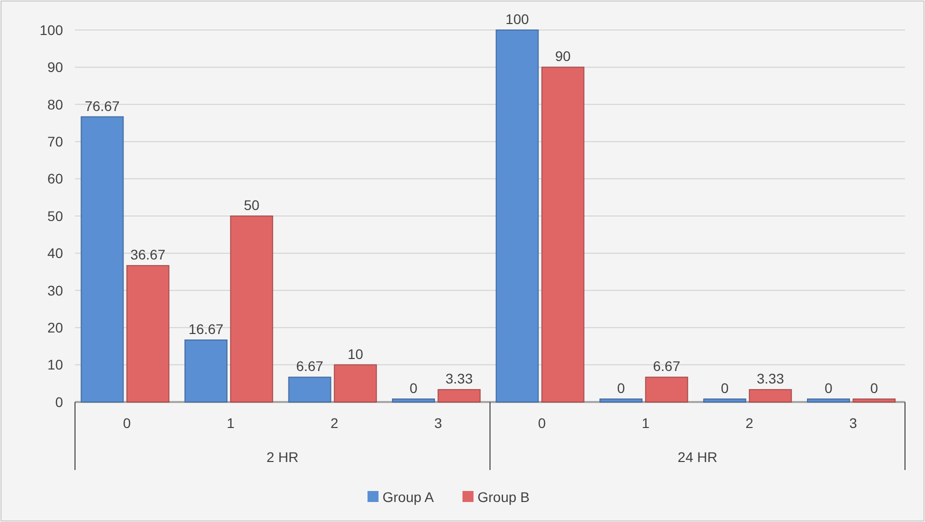 The image size is (925, 522). I want to click on y-tick-label: 100, so click(52, 30).